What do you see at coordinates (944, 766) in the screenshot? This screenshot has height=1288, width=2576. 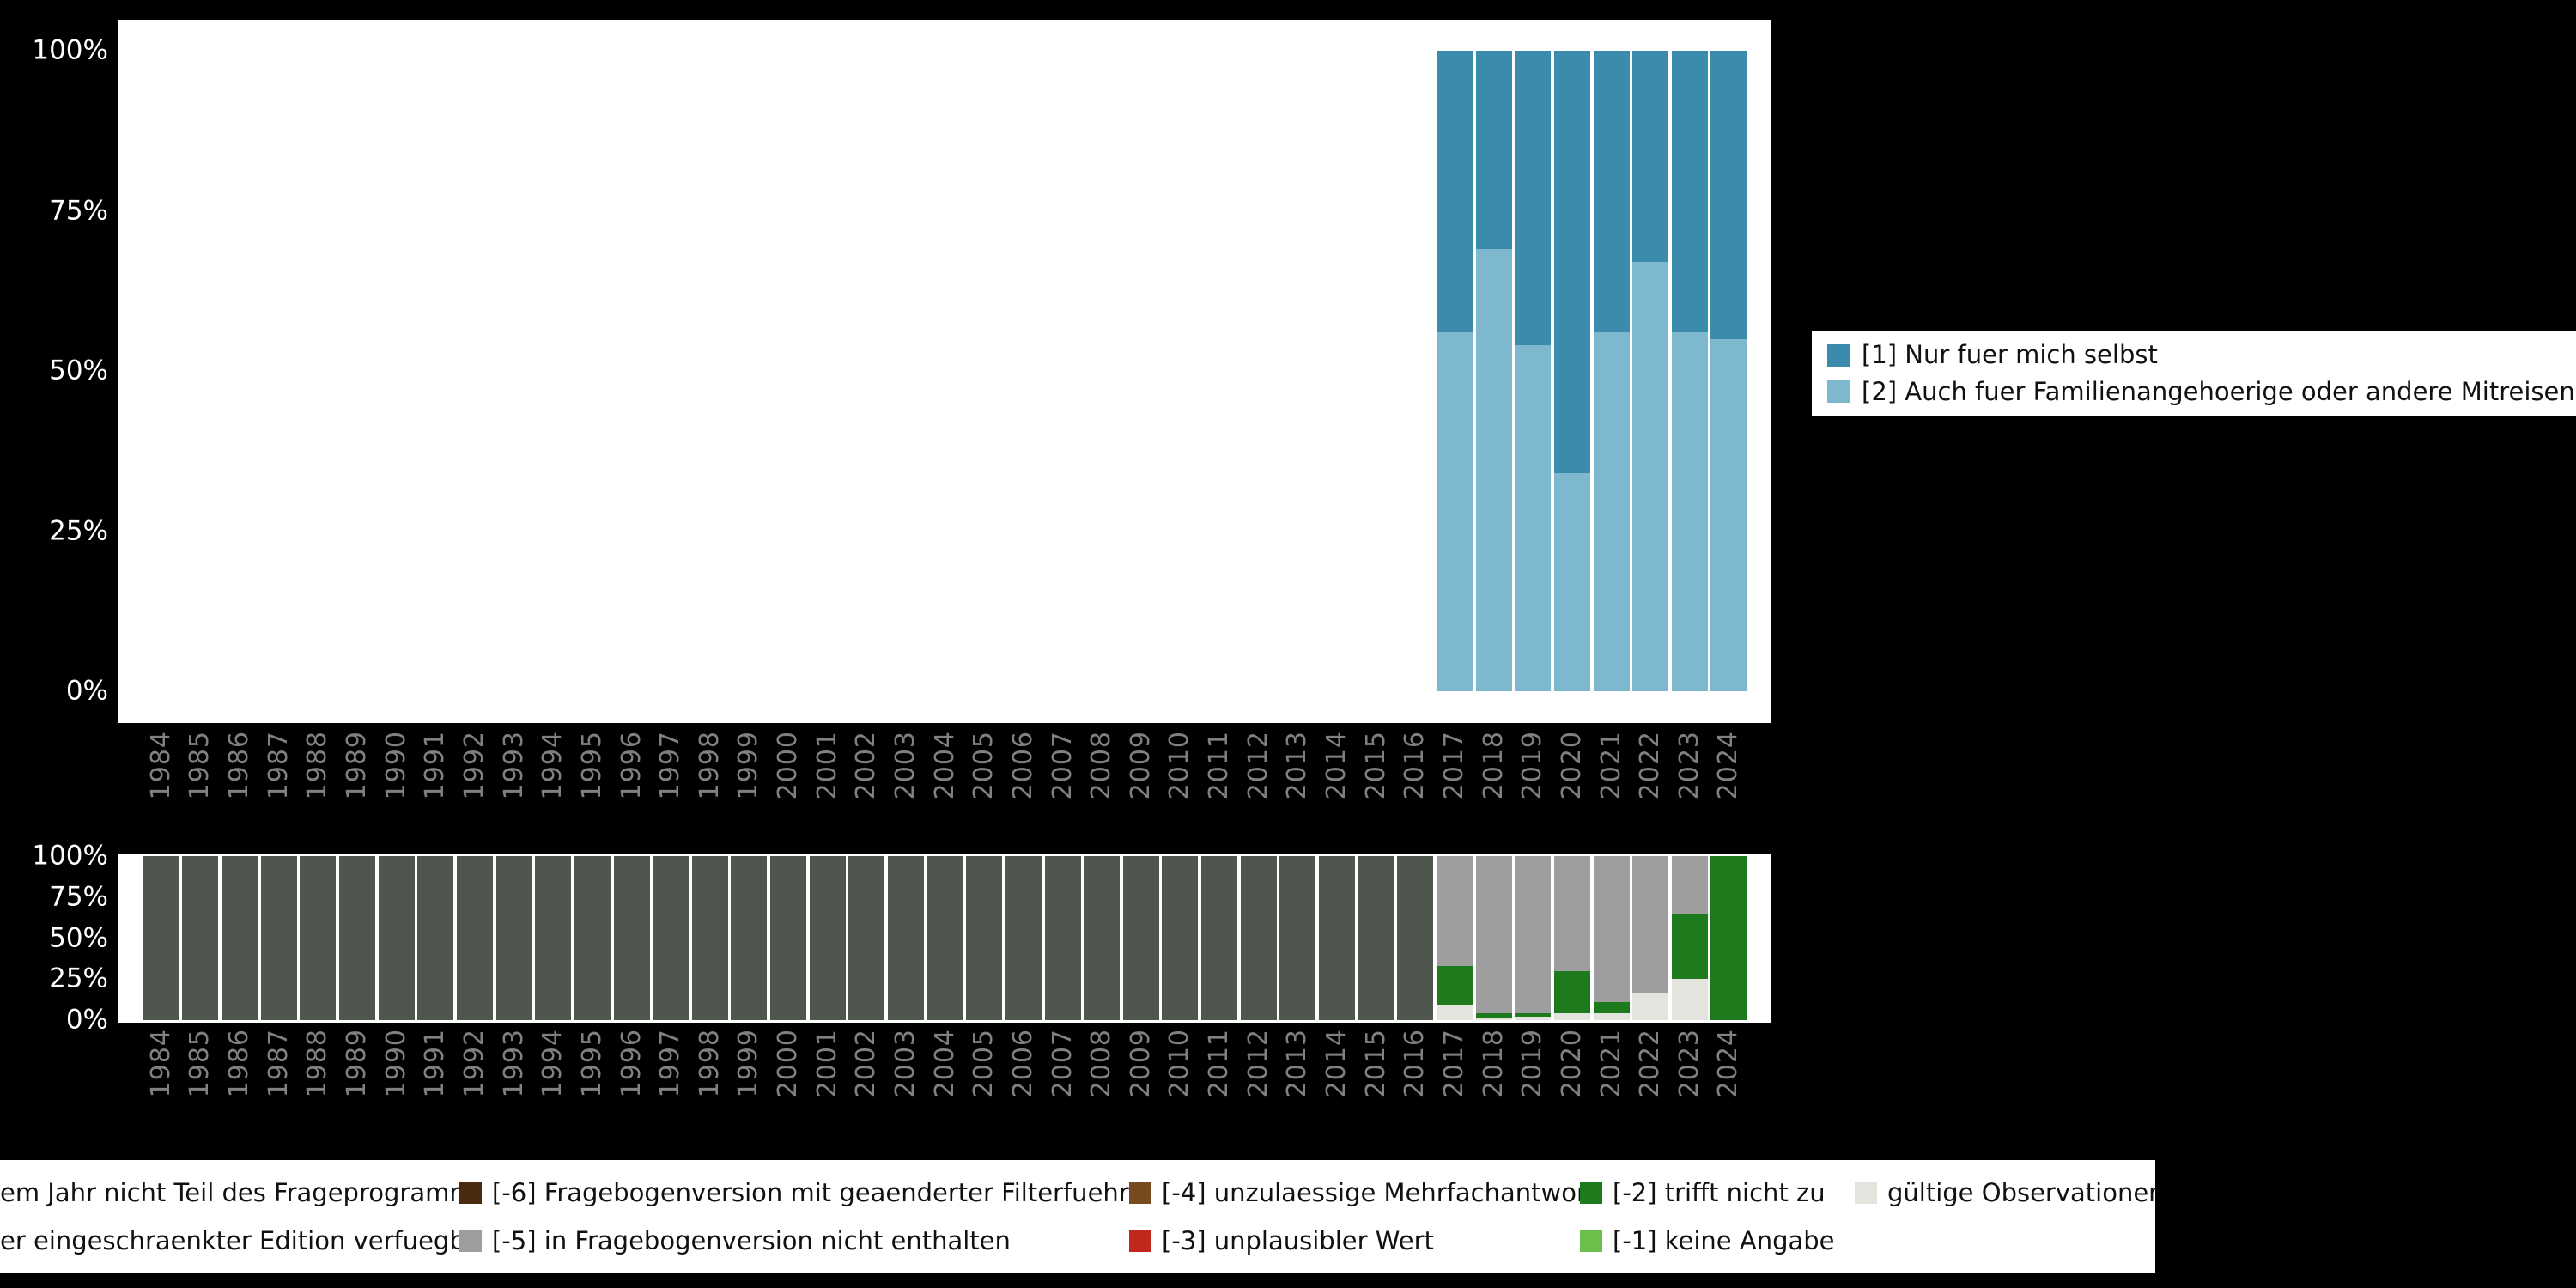 I see `x-tick-label: 2004` at bounding box center [944, 766].